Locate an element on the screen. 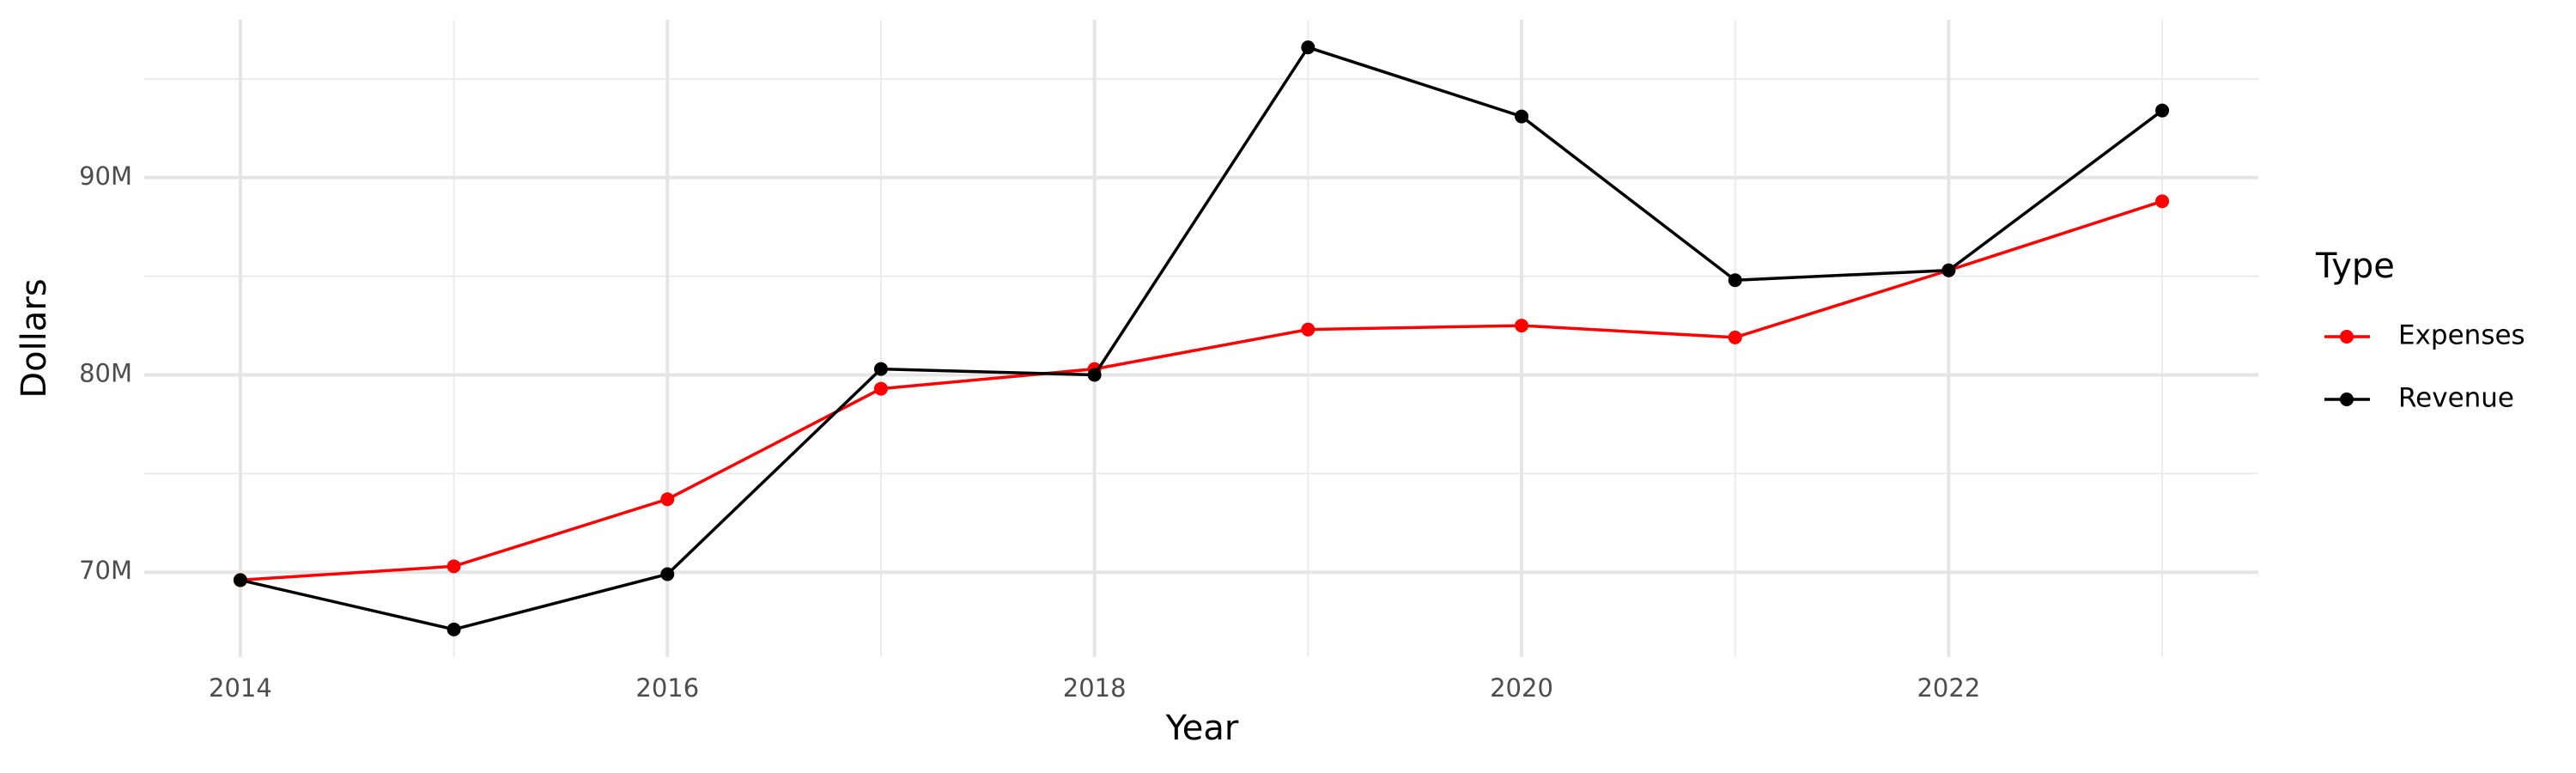  x-axis-title: Year is located at coordinates (1202, 728).